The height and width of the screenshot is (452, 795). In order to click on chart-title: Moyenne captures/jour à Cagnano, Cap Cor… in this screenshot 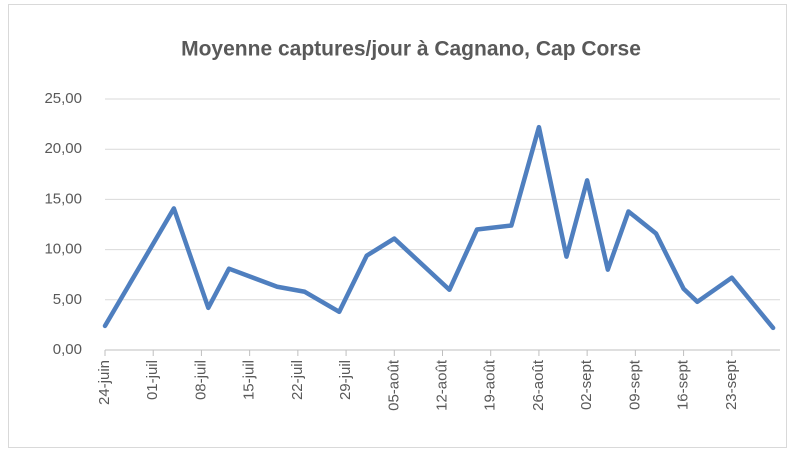, I will do `click(411, 49)`.